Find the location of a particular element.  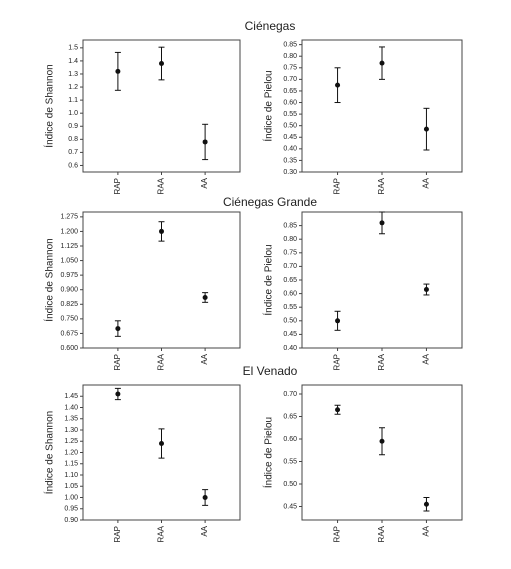

y-tick-label: 0.90 is located at coordinates (71, 520).